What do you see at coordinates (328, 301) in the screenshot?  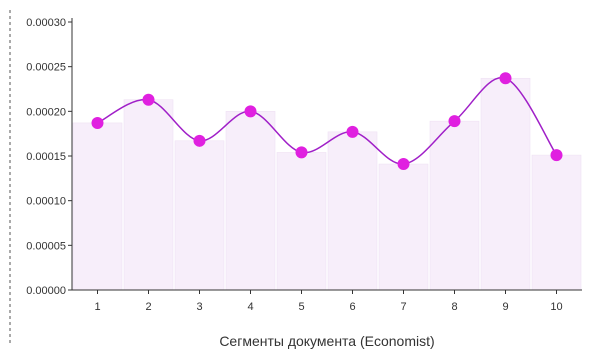 I see `x-axis-ticks: 1 2 3 4 5 6 7 8 9 10` at bounding box center [328, 301].